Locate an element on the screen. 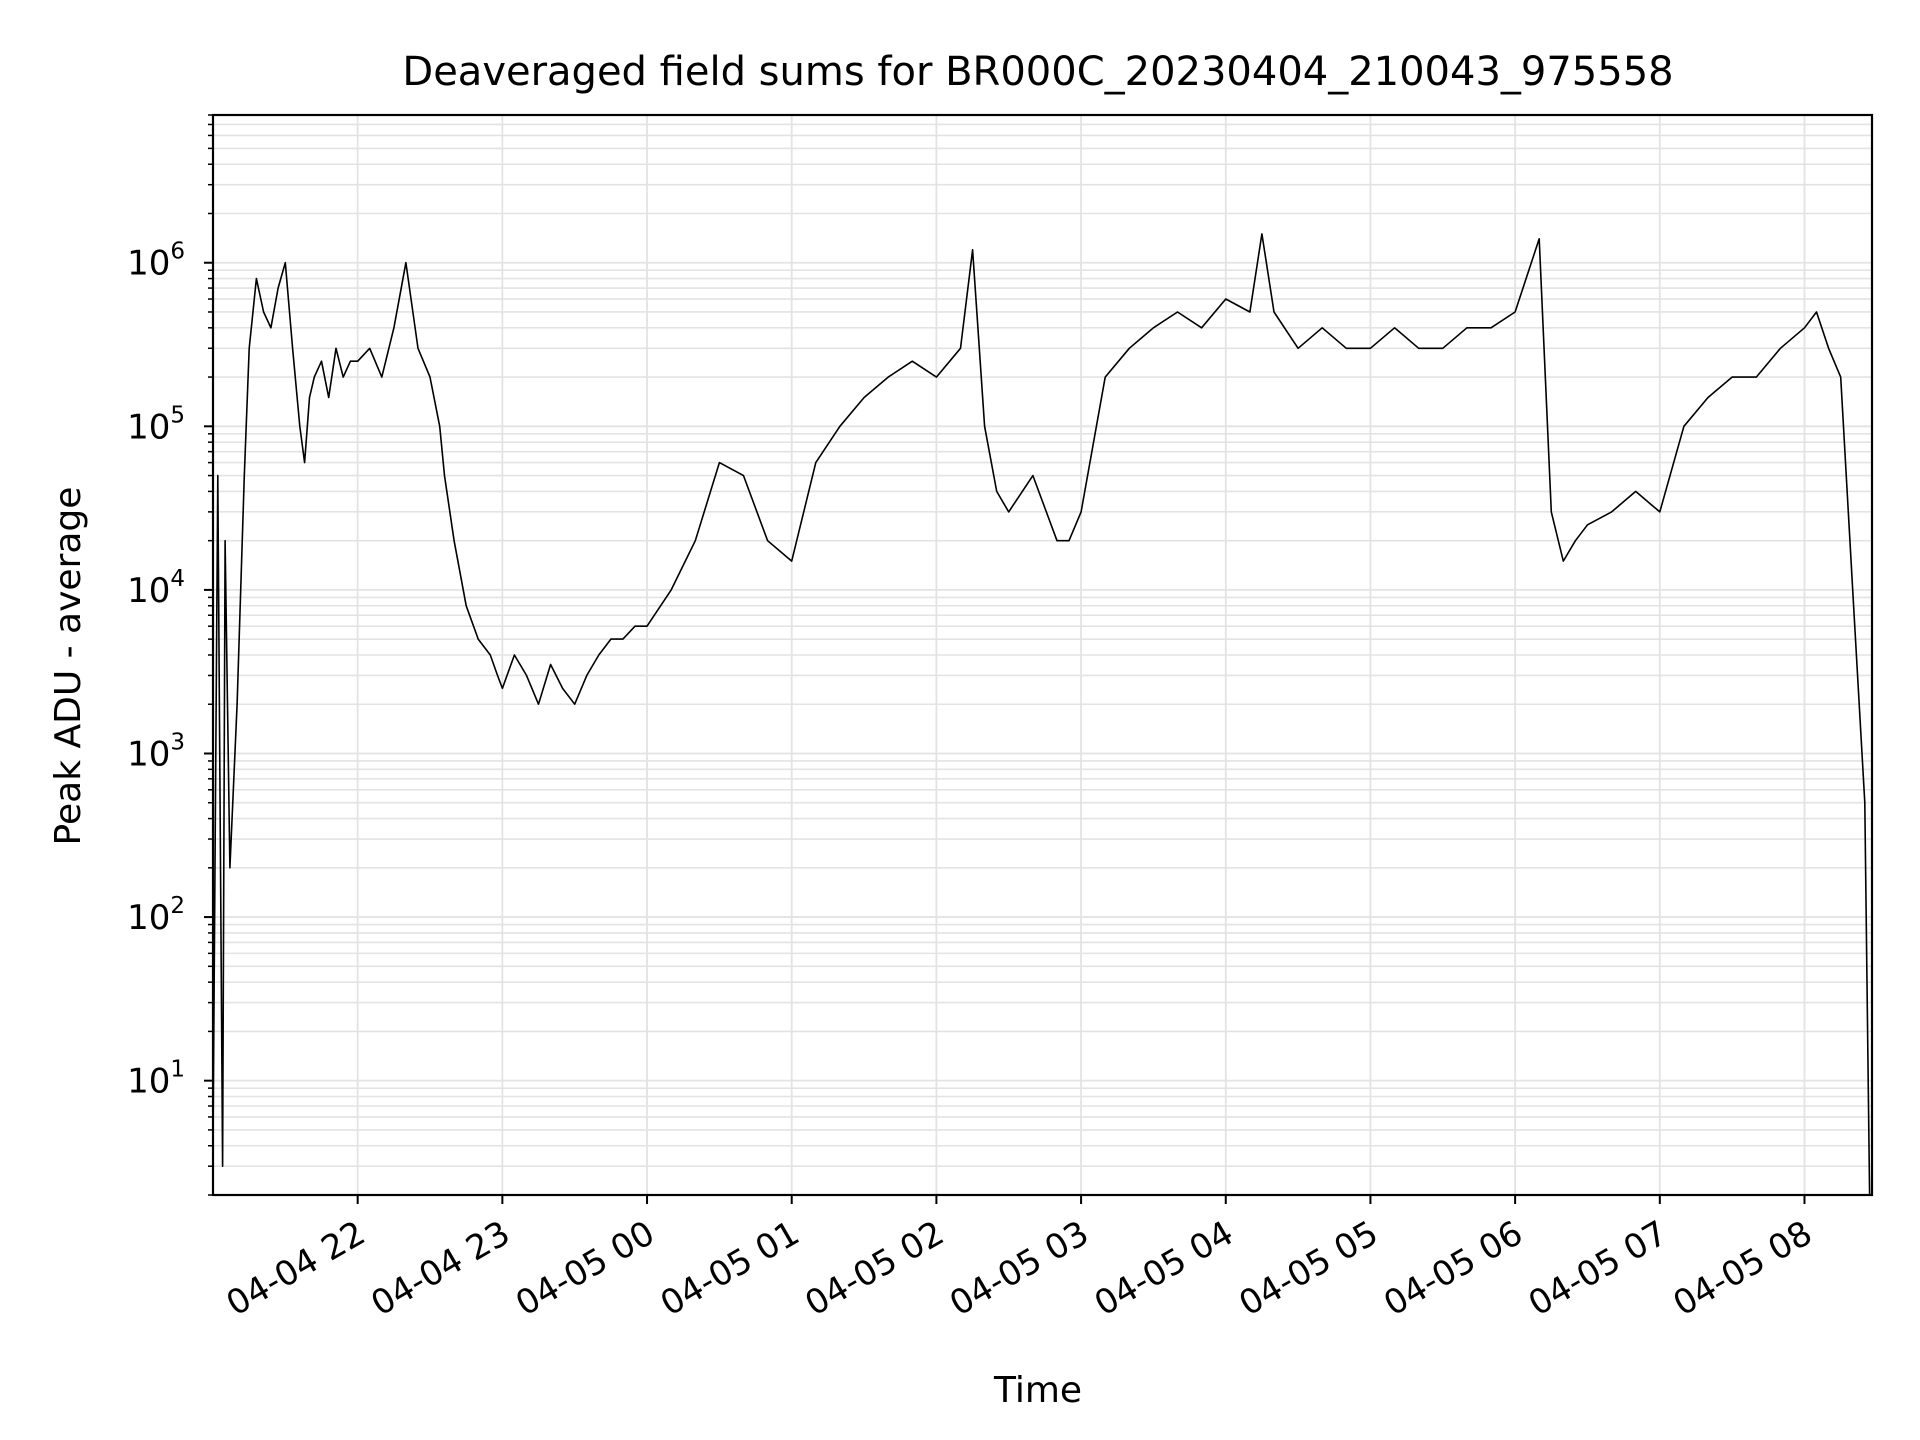  y-tick-label: 10² is located at coordinates (156, 915).